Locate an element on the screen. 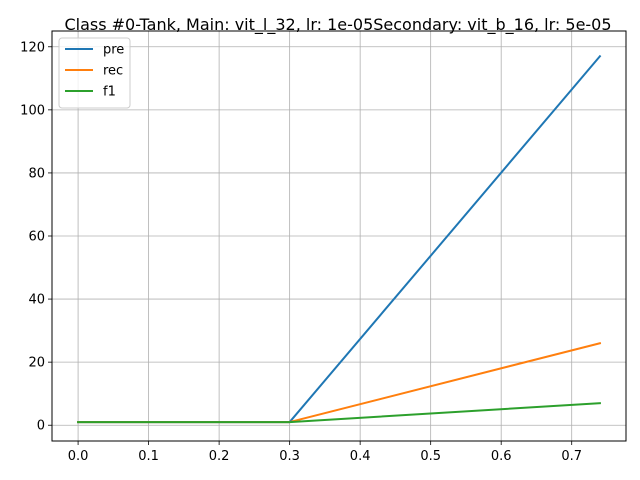  x-axis: 0.0 0.1 0.2 0.3 0.4 0.5 0.6 0.7 is located at coordinates (325, 452).